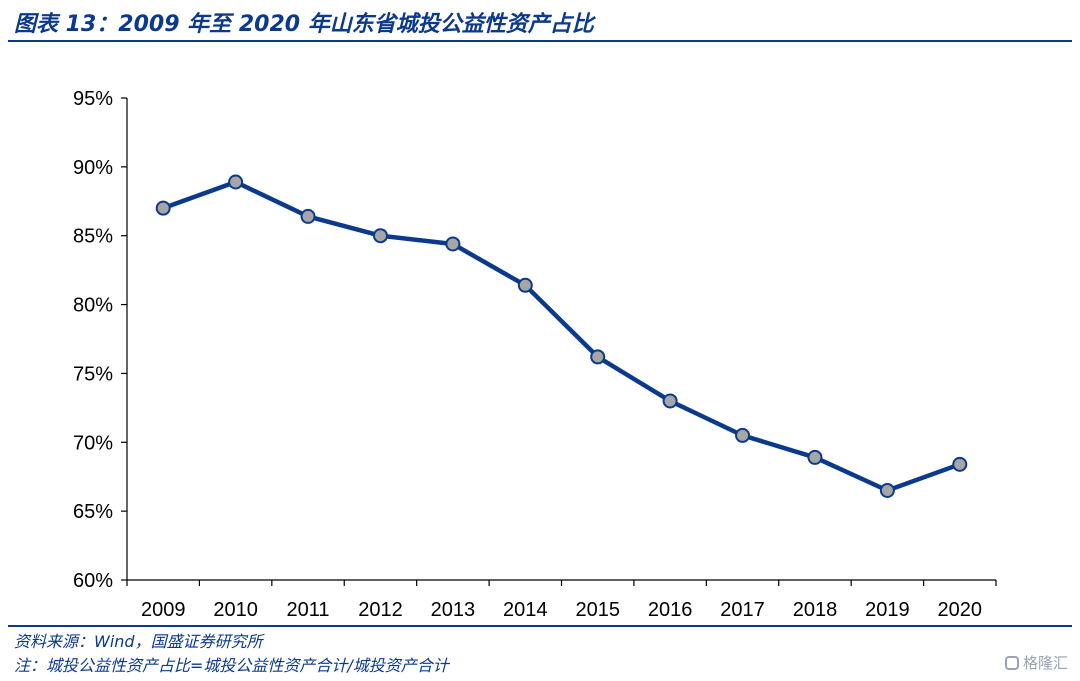 The height and width of the screenshot is (681, 1080). Describe the element at coordinates (1011, 662) in the screenshot. I see `watermark-logo-icon` at that location.